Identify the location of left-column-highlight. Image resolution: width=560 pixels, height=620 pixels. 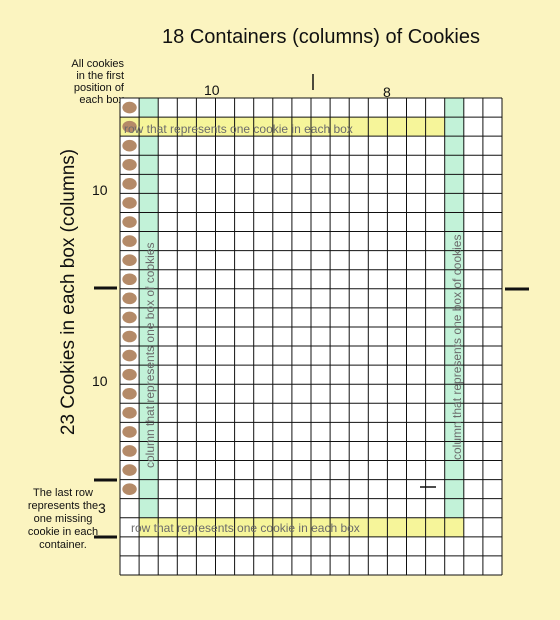
(149, 317).